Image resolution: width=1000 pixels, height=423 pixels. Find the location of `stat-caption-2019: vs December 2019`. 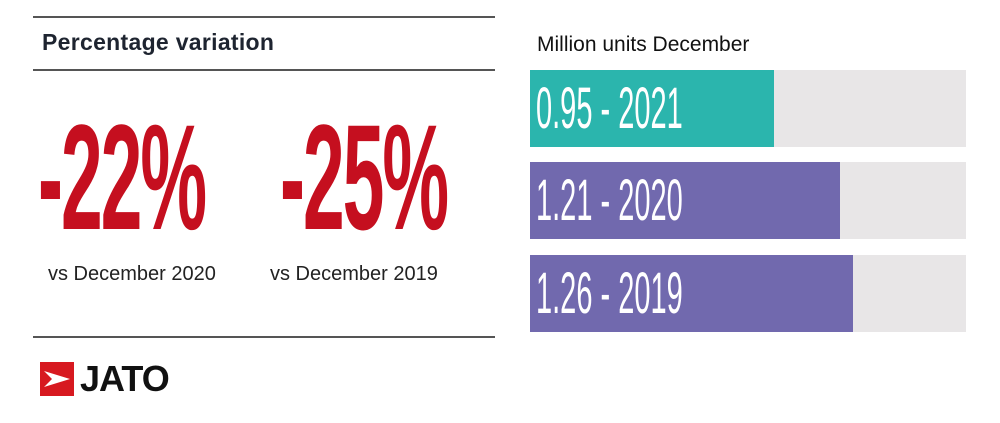

stat-caption-2019: vs December 2019 is located at coordinates (354, 274).